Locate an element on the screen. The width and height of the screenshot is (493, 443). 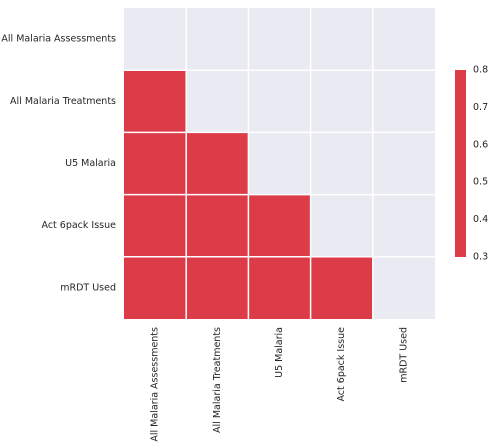
colorbar-tick-label: 0.4 is located at coordinates (480, 219).